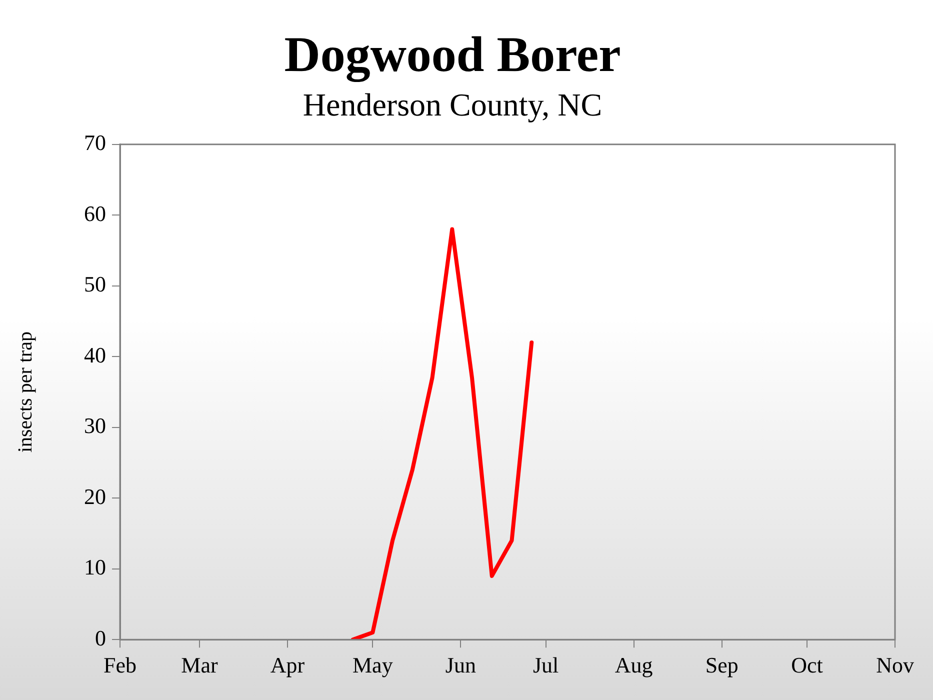 Image resolution: width=933 pixels, height=700 pixels. I want to click on chart-title: Dogwood Borer, so click(452, 54).